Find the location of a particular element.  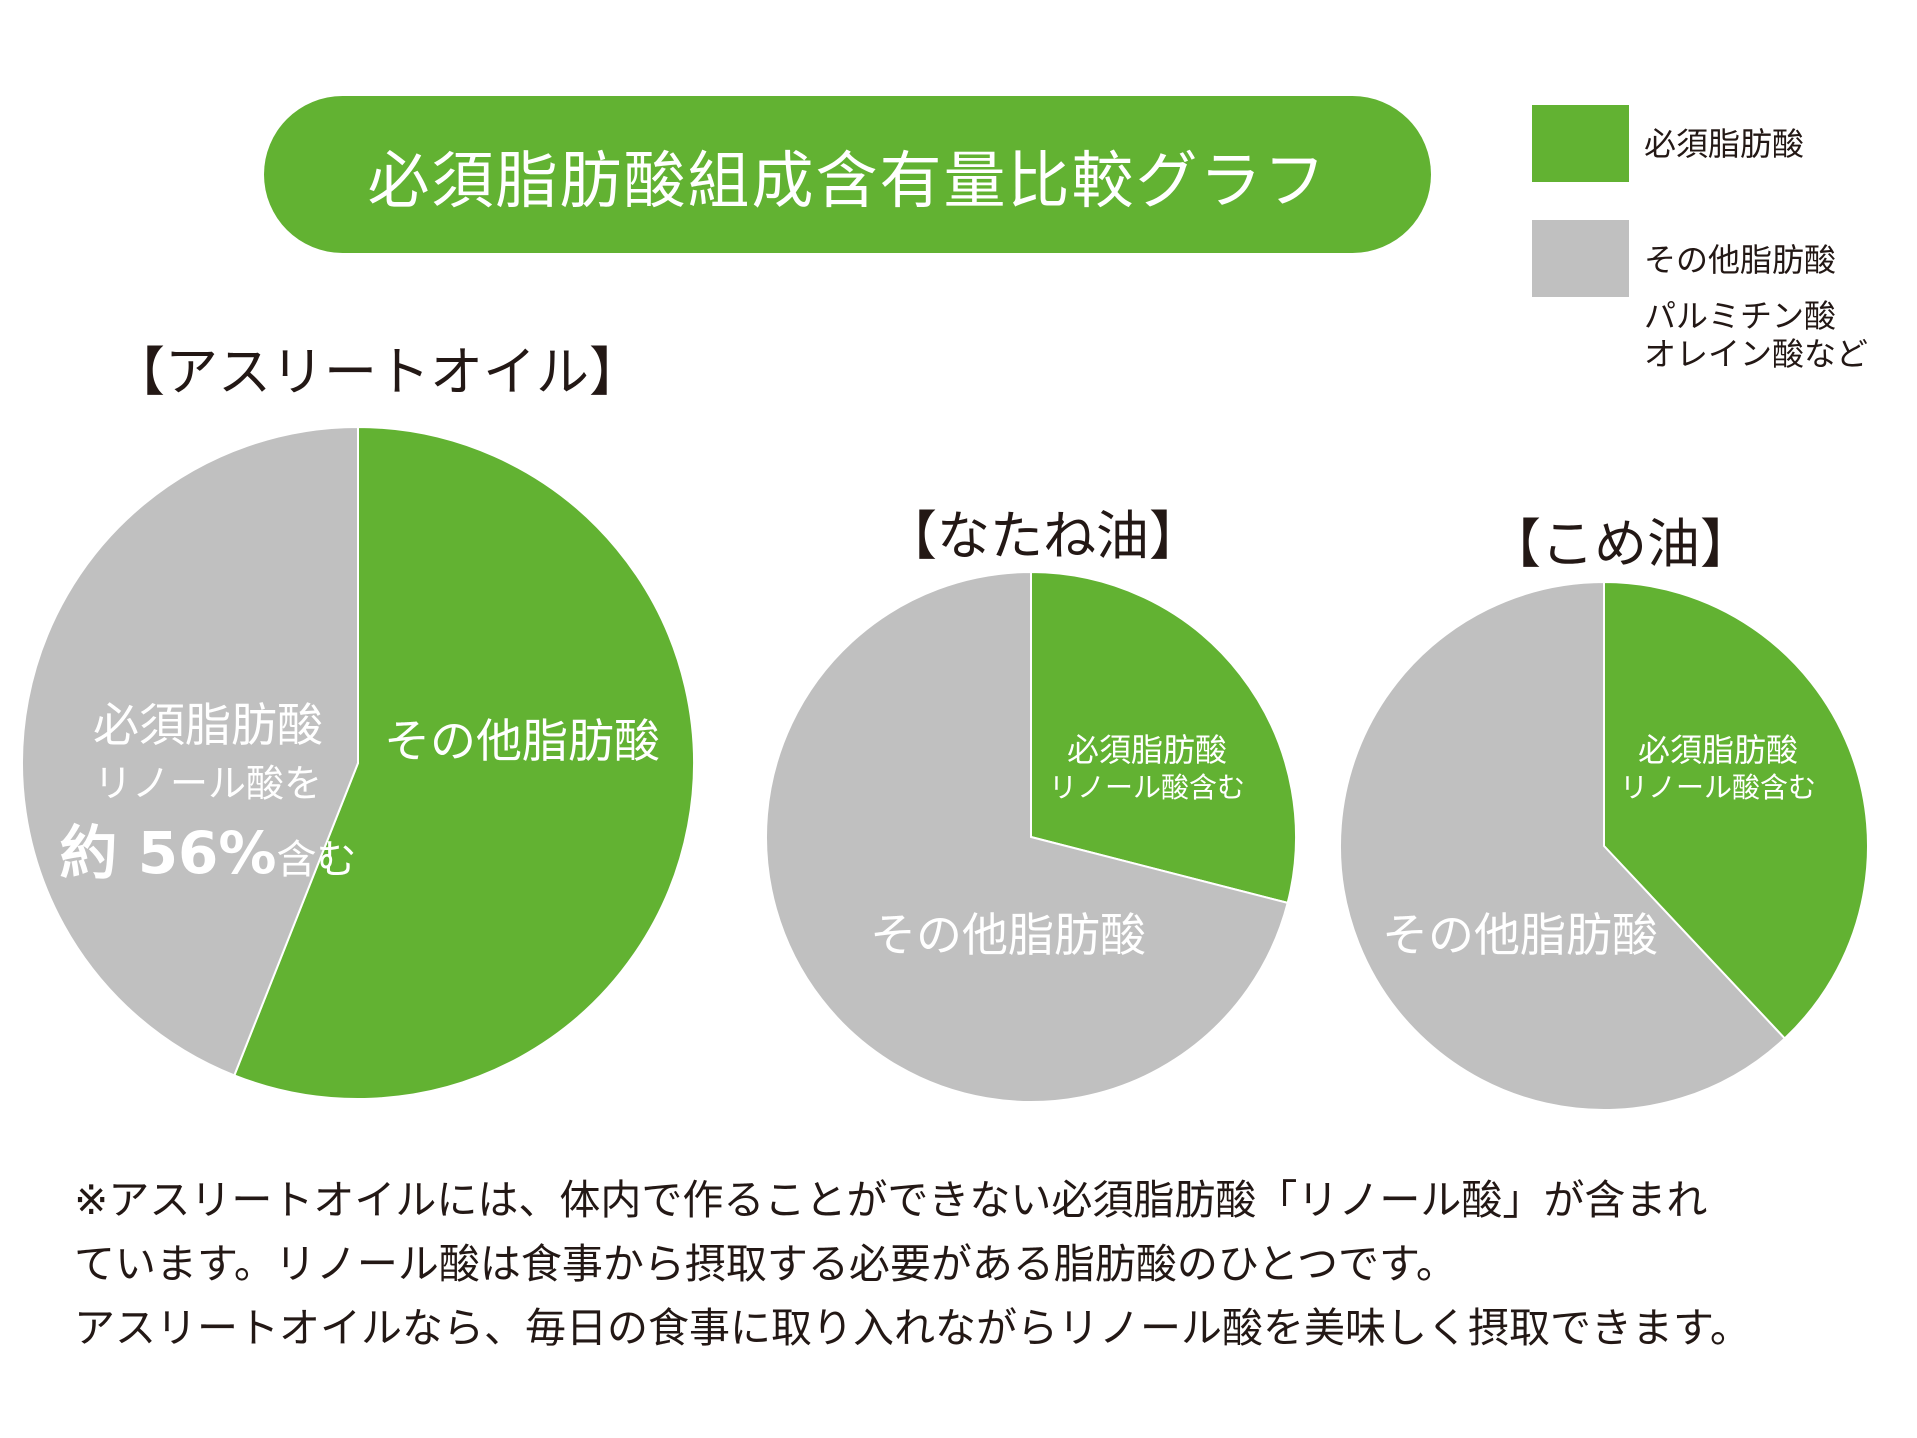

chart-title-banner: 必須脂肪酸組成含有量比較グラフ is located at coordinates (847, 174).